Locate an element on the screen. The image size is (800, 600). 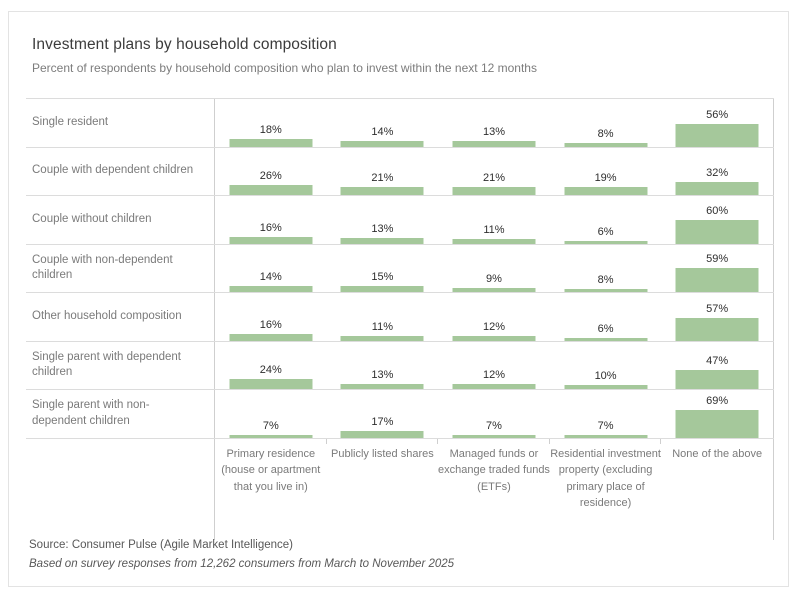
column-header: None of the above is located at coordinates (716, 489).